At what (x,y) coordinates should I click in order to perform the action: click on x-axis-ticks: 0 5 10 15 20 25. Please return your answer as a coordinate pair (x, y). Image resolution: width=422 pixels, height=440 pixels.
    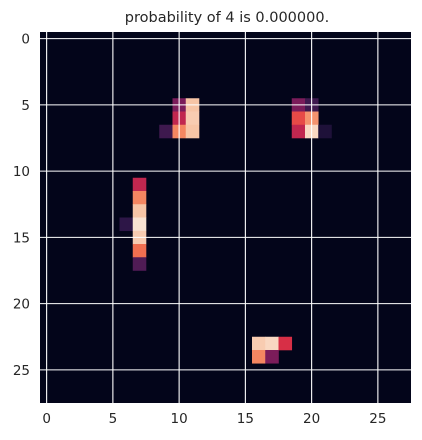
    Looking at the image, I should click on (214, 419).